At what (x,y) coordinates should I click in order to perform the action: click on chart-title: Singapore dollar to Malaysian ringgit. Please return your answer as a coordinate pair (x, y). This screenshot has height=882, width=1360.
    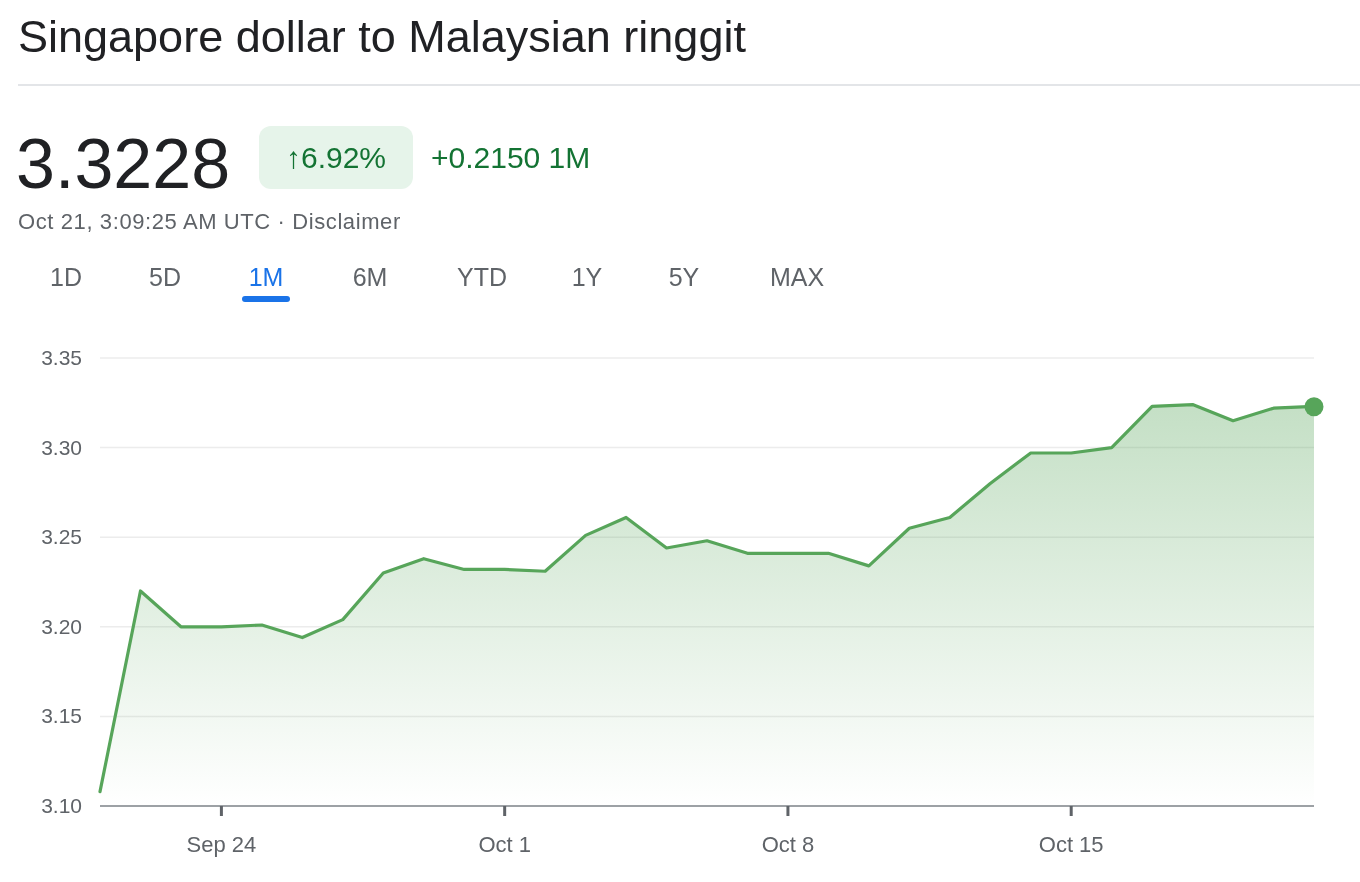
    Looking at the image, I should click on (382, 36).